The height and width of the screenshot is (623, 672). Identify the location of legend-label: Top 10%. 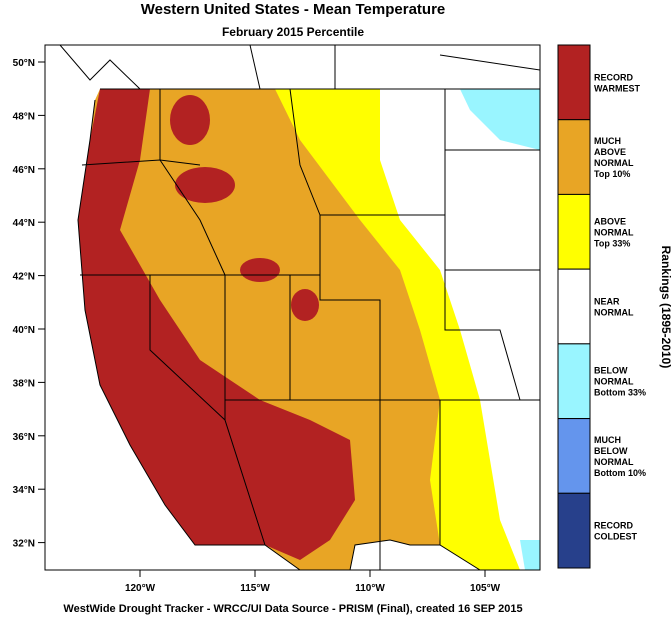
(612, 174).